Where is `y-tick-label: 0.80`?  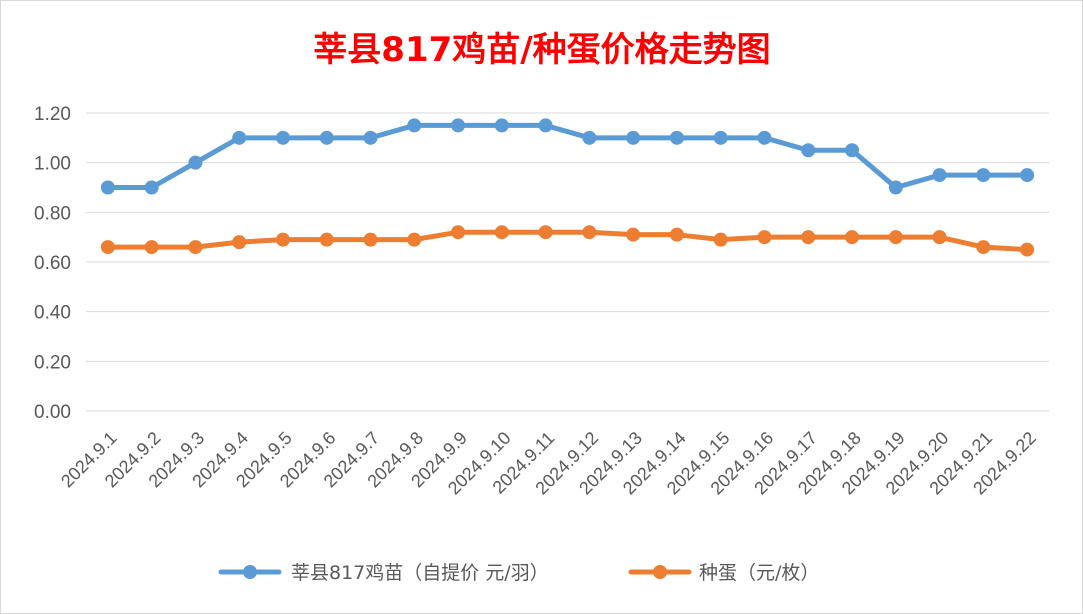 y-tick-label: 0.80 is located at coordinates (52, 213).